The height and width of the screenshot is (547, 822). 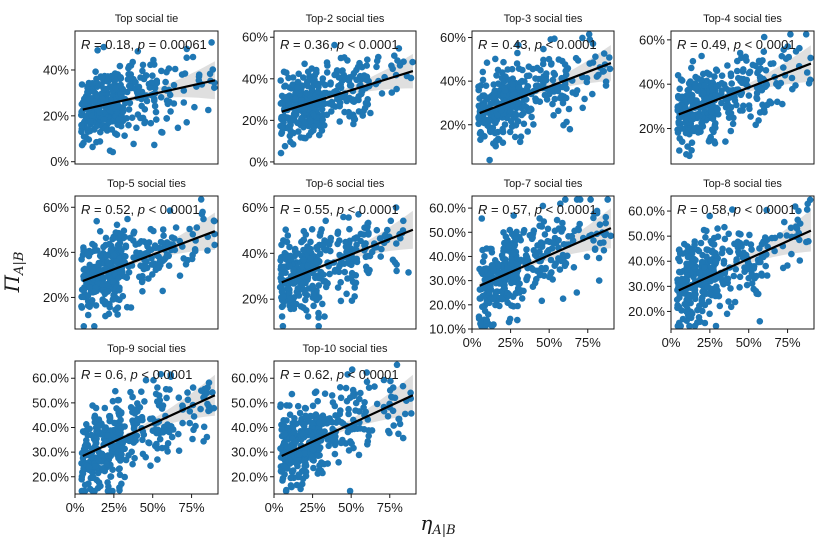 I want to click on fit-line, so click(x=347, y=256).